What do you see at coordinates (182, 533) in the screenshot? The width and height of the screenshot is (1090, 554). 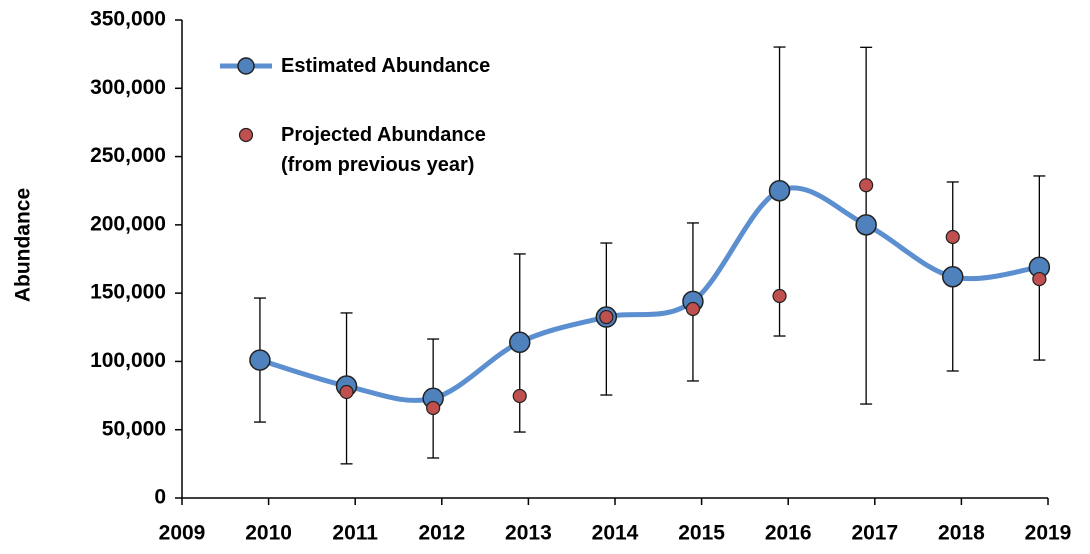 I see `x-tick-label: 2009` at bounding box center [182, 533].